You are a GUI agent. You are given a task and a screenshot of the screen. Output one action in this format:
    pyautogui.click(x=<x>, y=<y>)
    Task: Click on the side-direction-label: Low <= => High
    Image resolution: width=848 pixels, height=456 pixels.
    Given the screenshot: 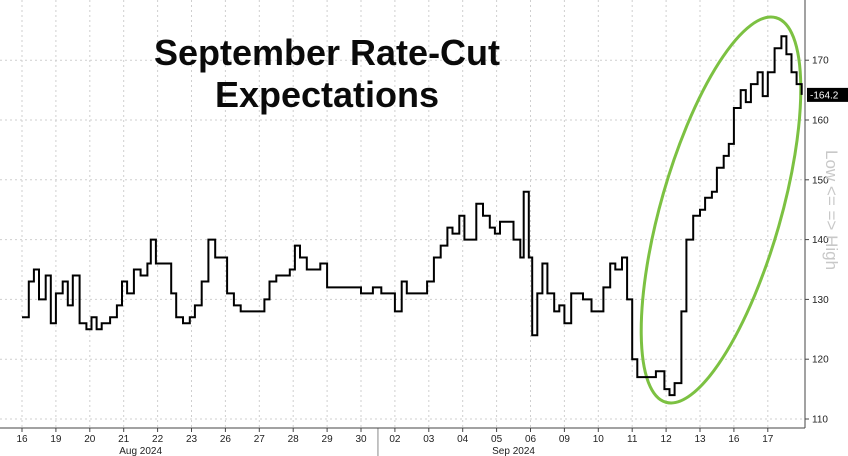 What is the action you would take?
    pyautogui.click(x=831, y=210)
    